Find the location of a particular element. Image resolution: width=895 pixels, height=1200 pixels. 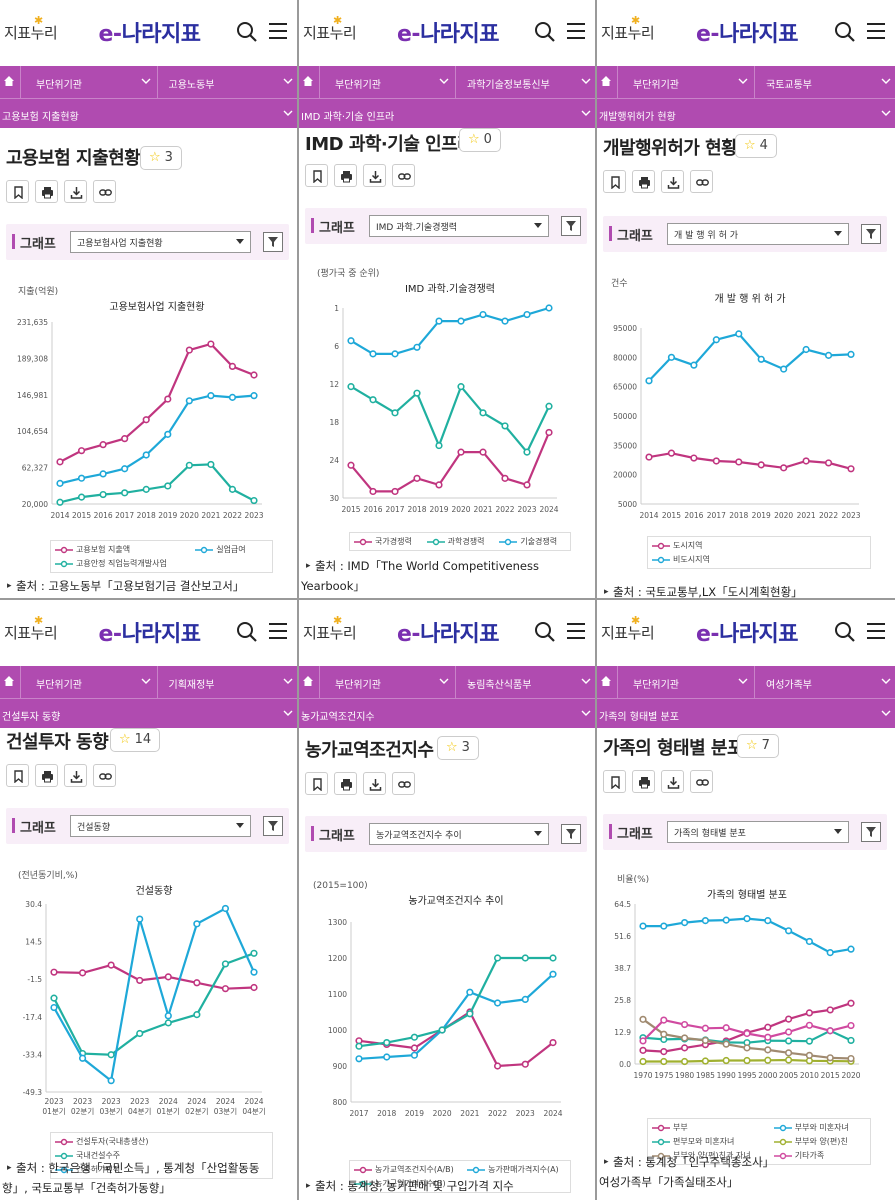

legend-item: 농가구입가격지수(B) is located at coordinates (407, 1183).